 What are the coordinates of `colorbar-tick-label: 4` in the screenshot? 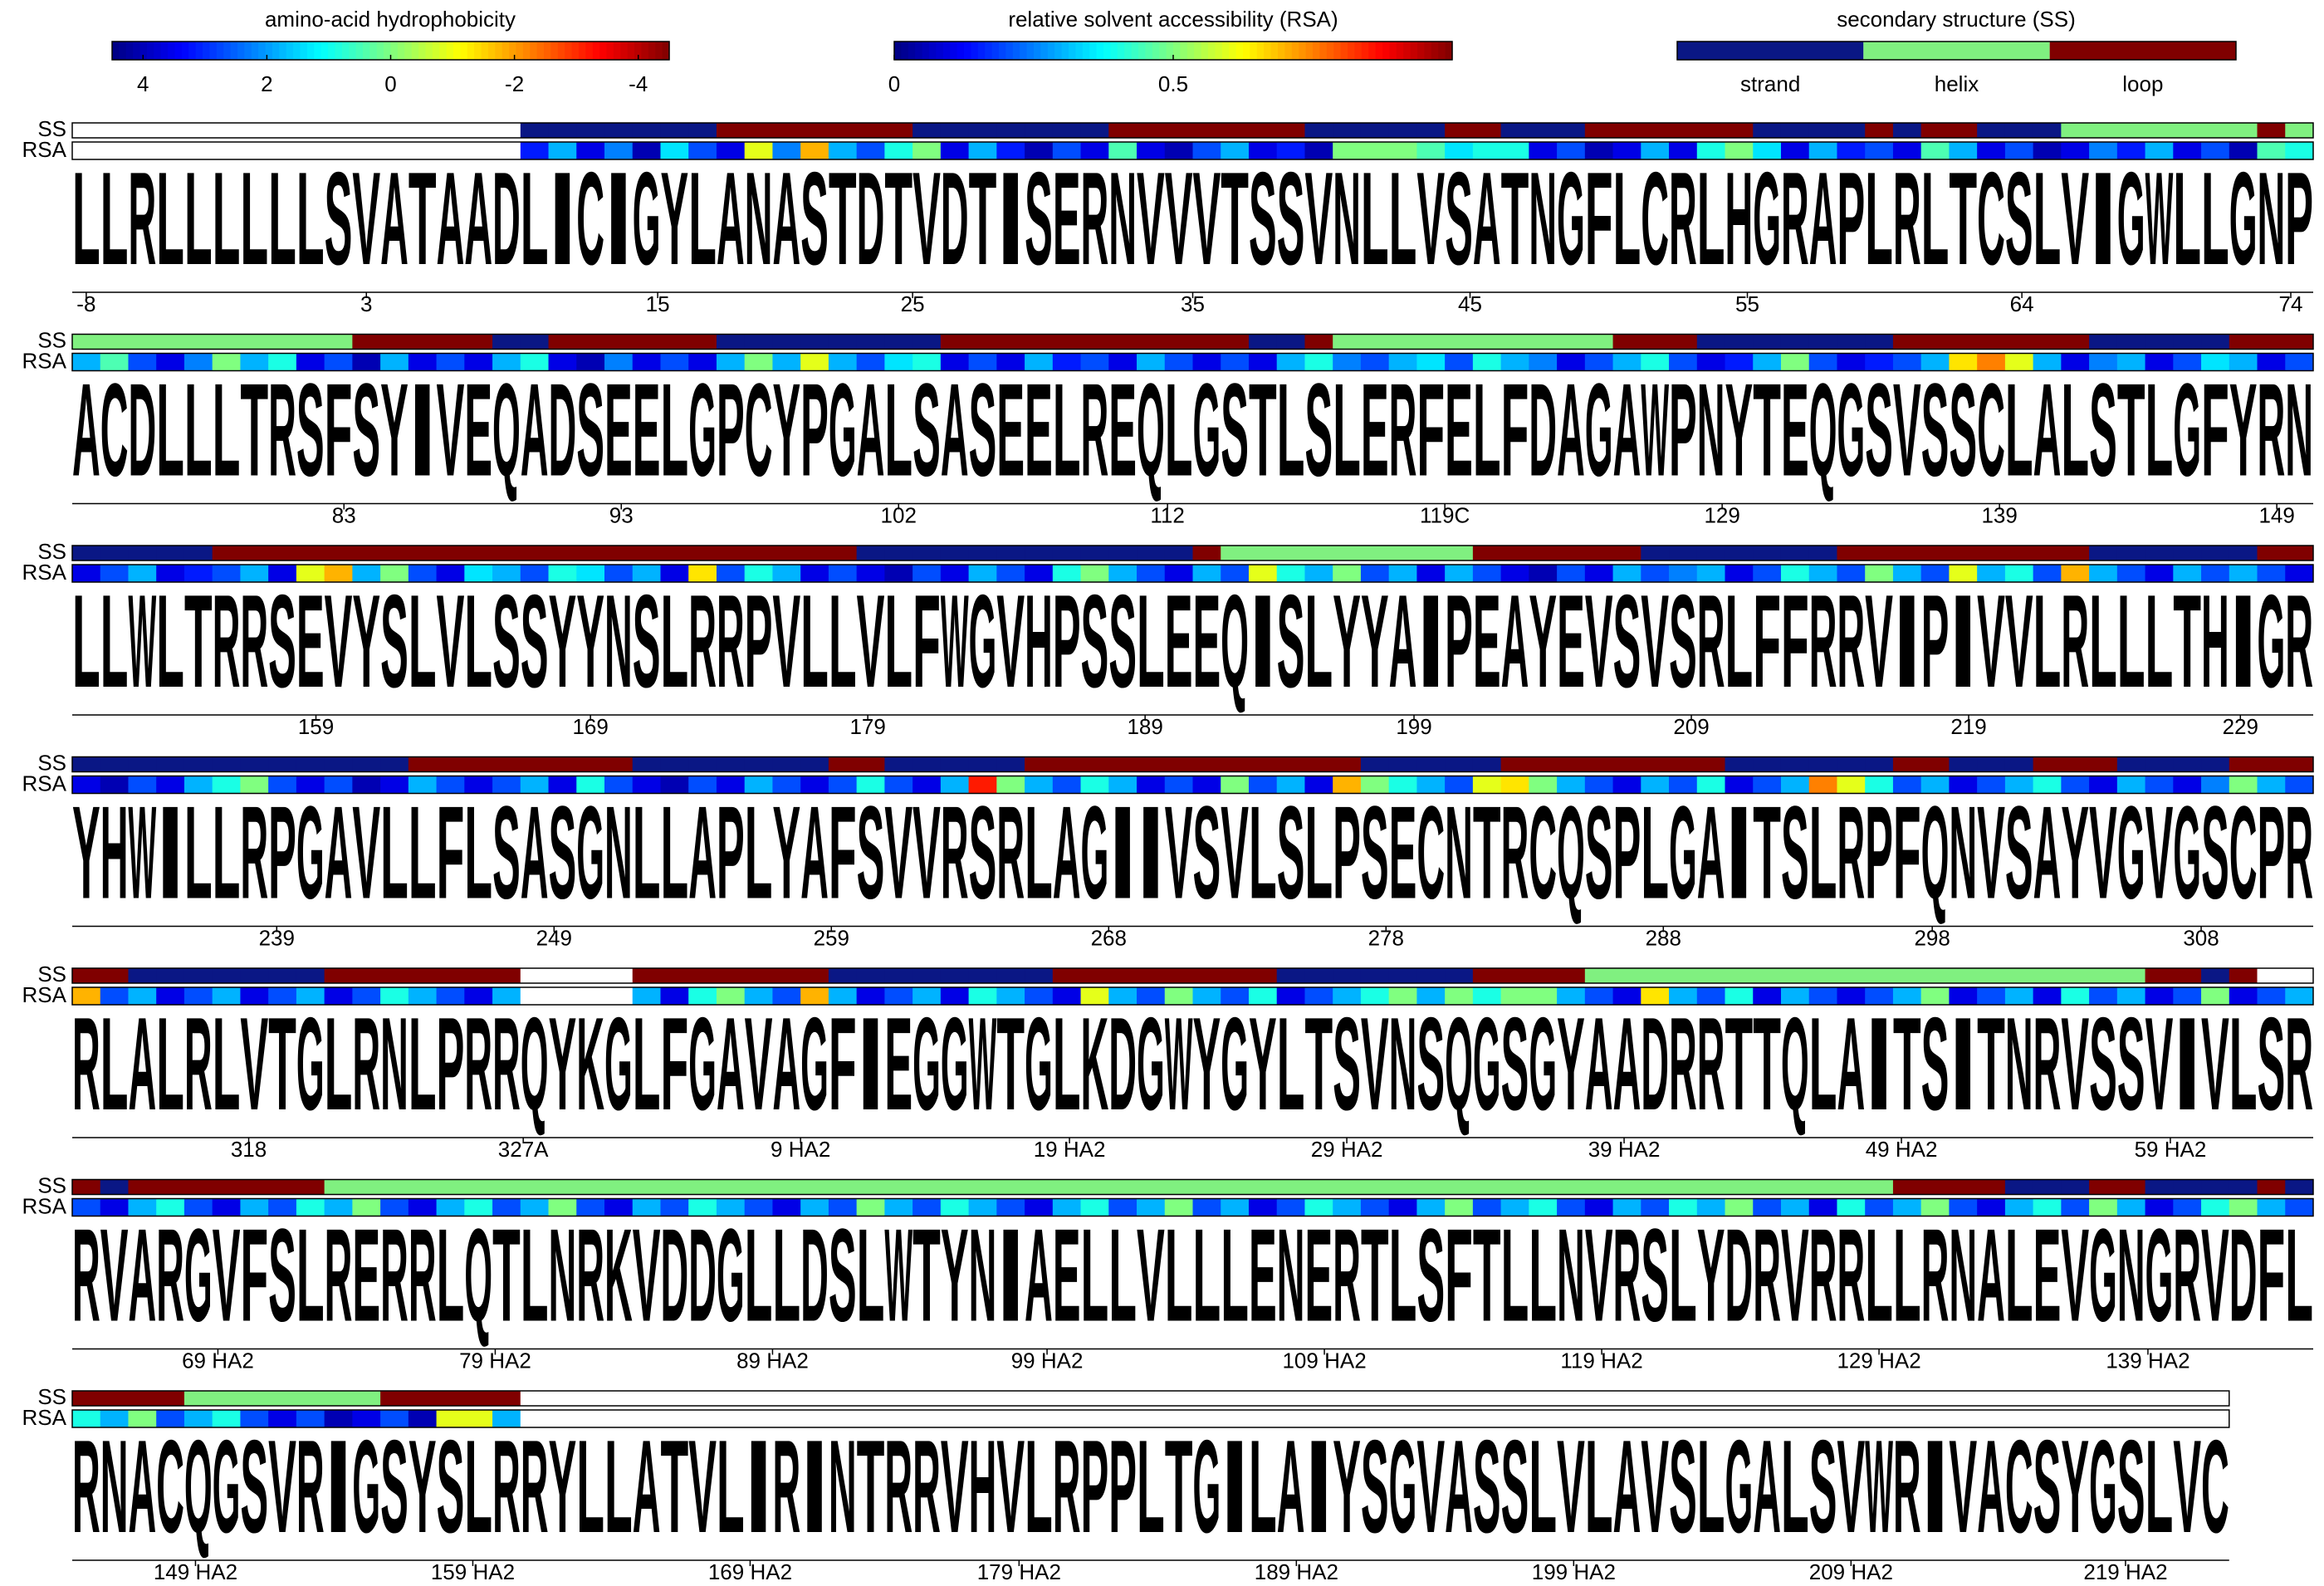 It's located at (143, 83).